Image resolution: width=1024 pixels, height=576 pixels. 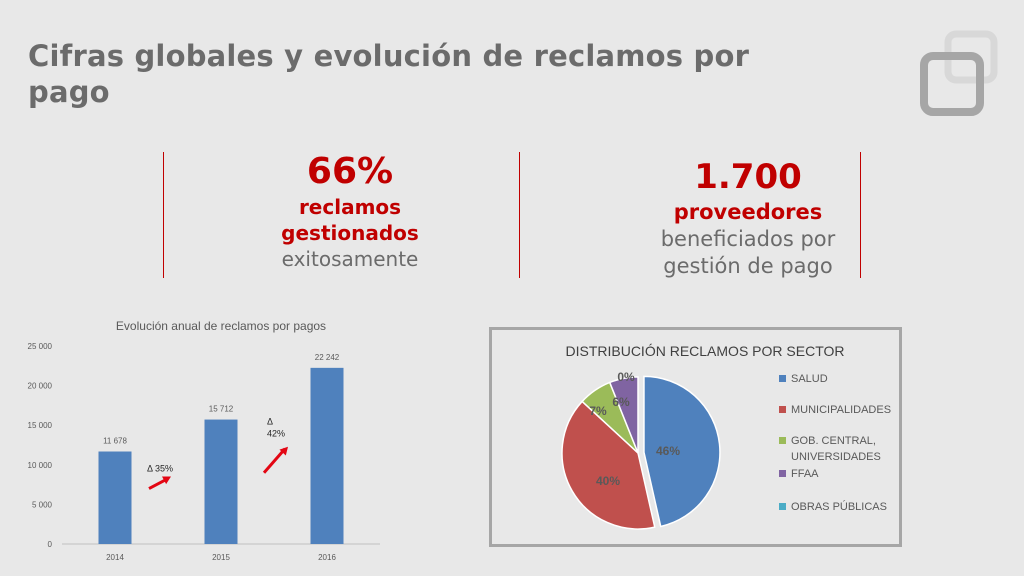 What do you see at coordinates (350, 171) in the screenshot?
I see `stat-value: 66%` at bounding box center [350, 171].